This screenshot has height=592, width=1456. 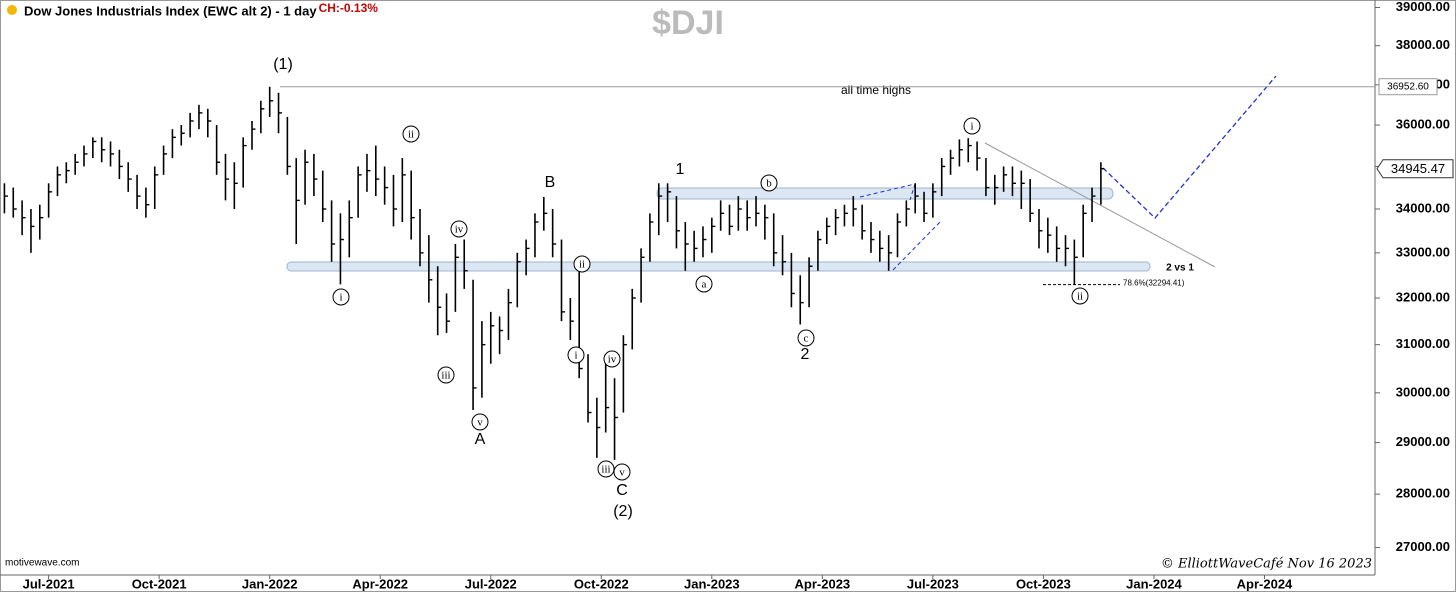 What do you see at coordinates (805, 354) in the screenshot?
I see `wave-label: 2` at bounding box center [805, 354].